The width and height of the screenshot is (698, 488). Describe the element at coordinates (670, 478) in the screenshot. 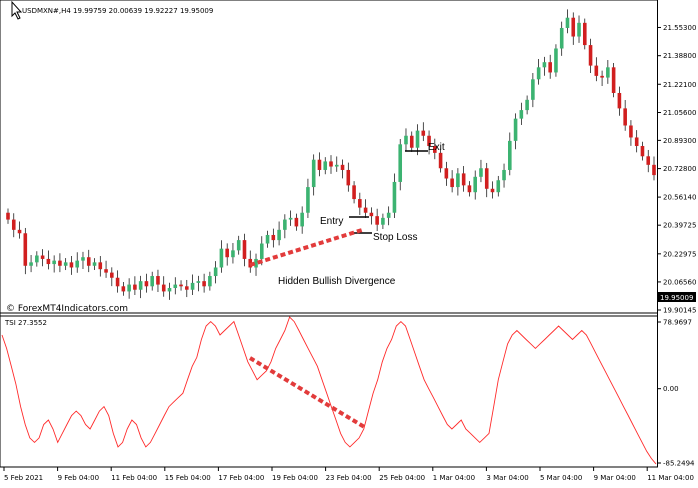

I see `time-tick-label: 11 Mar 04:00` at that location.